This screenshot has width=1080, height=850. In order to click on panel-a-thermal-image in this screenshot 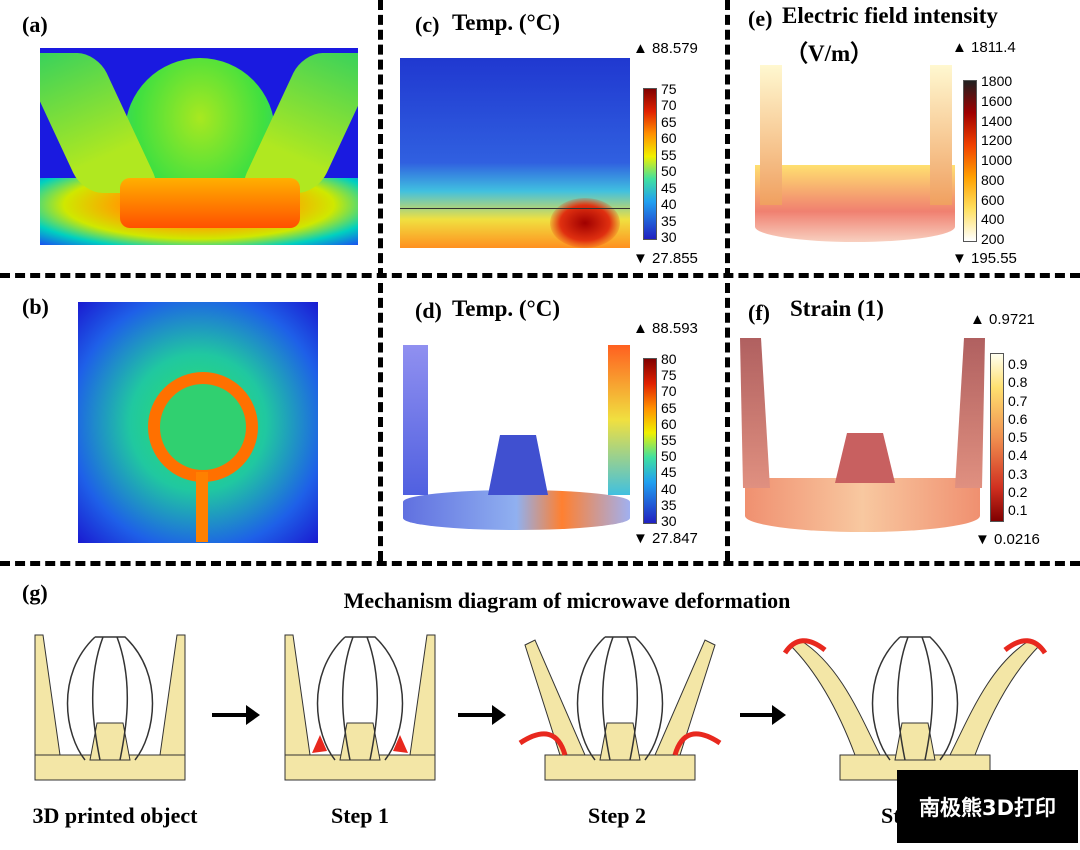, I will do `click(199, 146)`.